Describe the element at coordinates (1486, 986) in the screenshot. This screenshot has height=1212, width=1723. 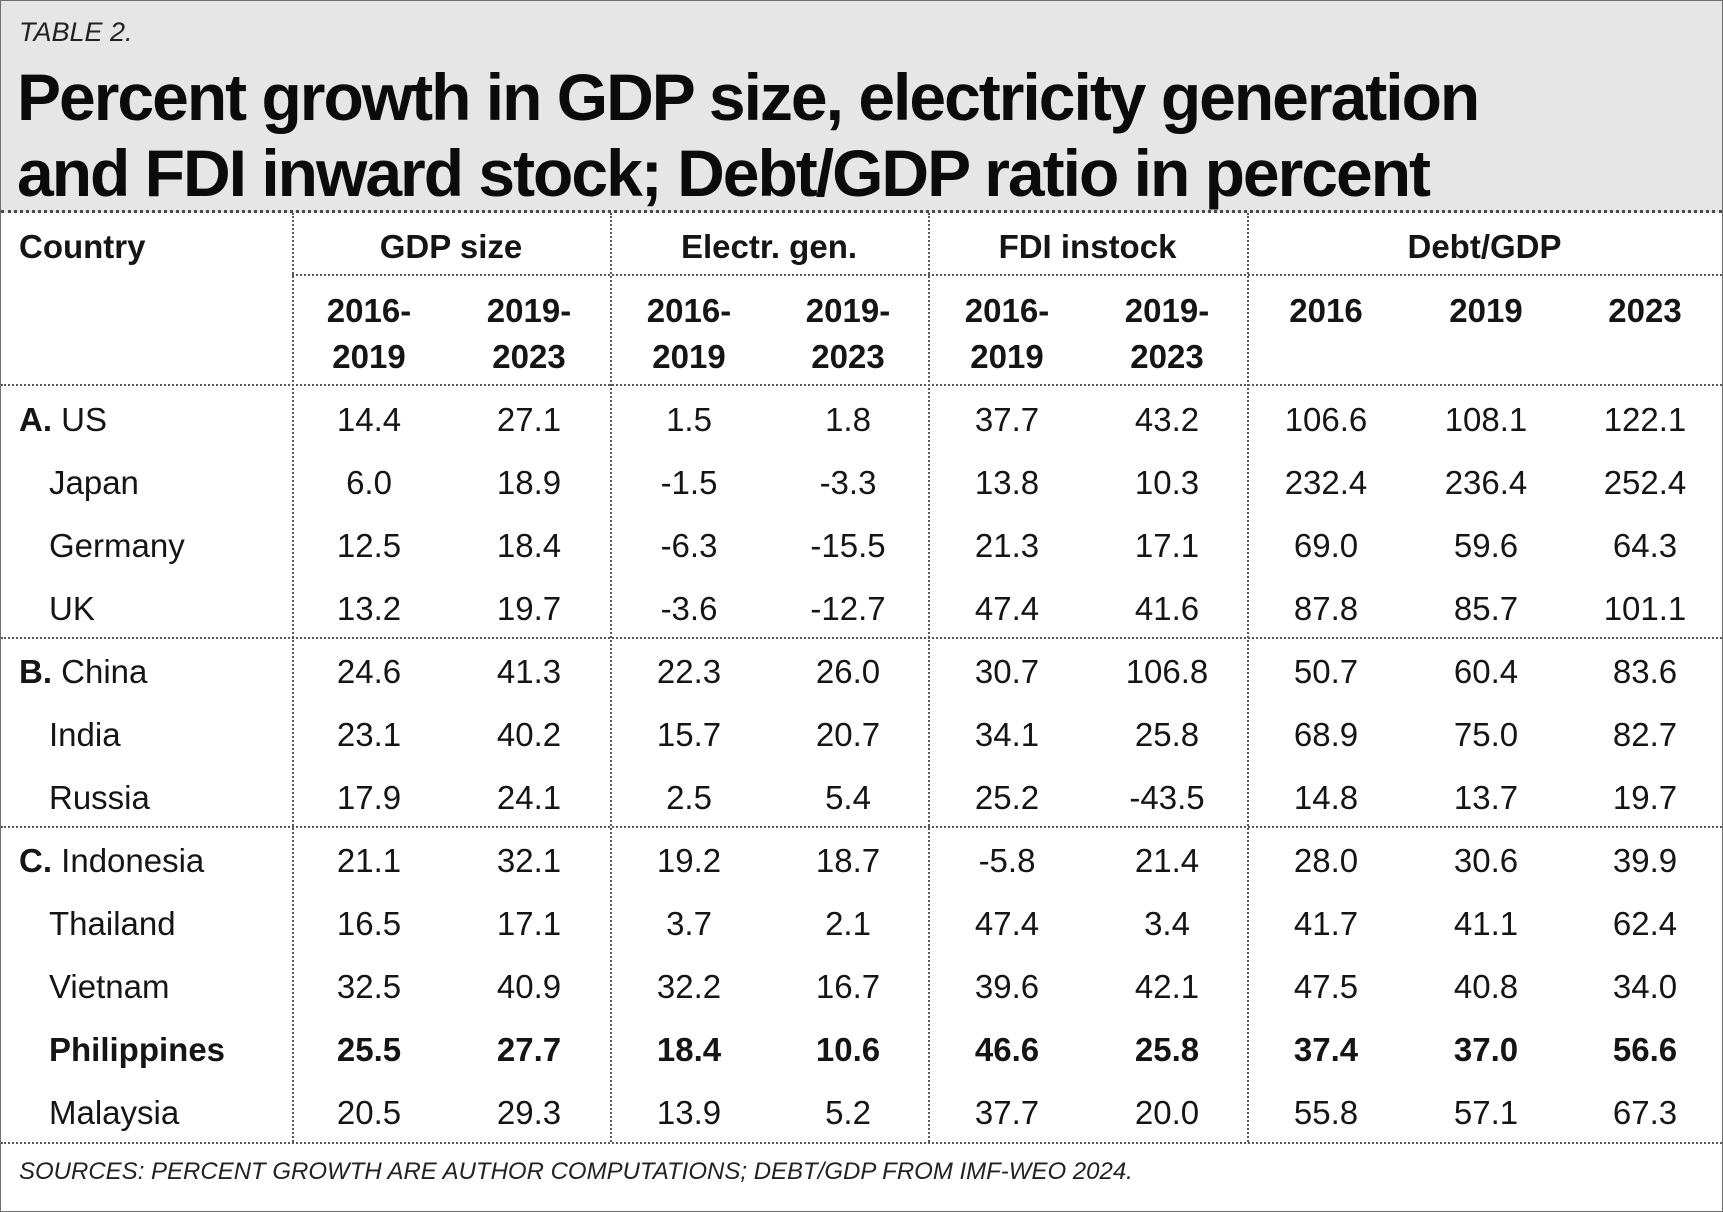
I see `data-cell: 40.8` at that location.